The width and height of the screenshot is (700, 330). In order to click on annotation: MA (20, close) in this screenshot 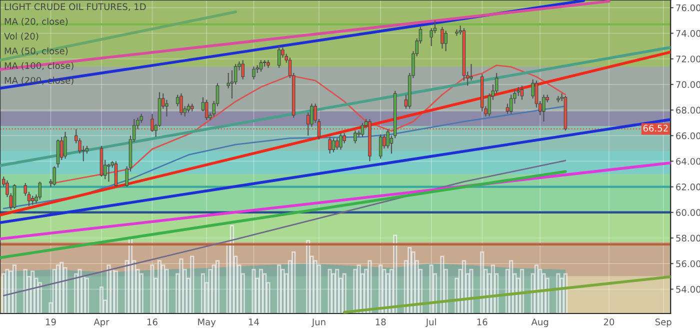, I will do `click(36, 22)`.